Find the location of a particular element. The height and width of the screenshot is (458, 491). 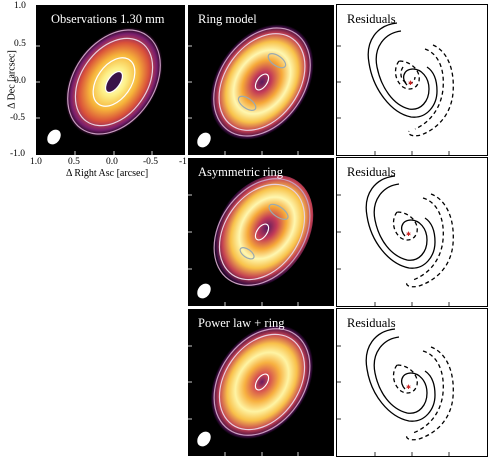

residuals-panel-1: ✱ Residuals is located at coordinates (412, 80).